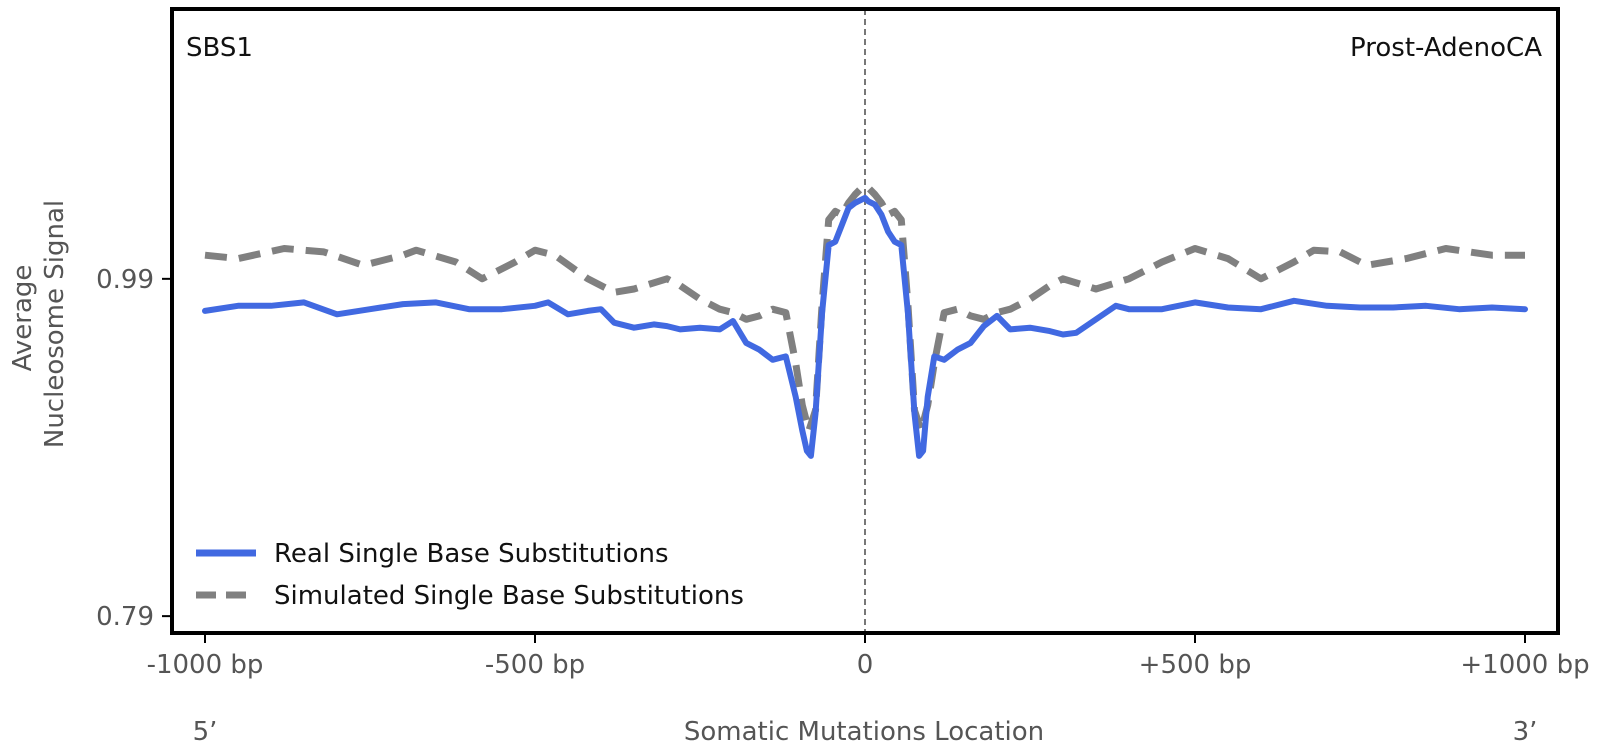  Describe the element at coordinates (1524, 665) in the screenshot. I see `x-tick-label: +1000 bp` at that location.